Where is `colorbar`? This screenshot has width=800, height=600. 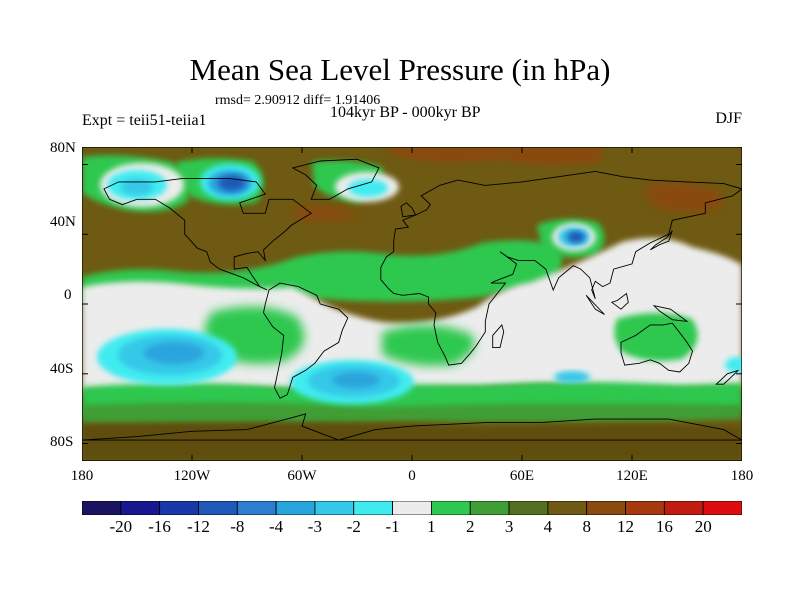 colorbar is located at coordinates (412, 508).